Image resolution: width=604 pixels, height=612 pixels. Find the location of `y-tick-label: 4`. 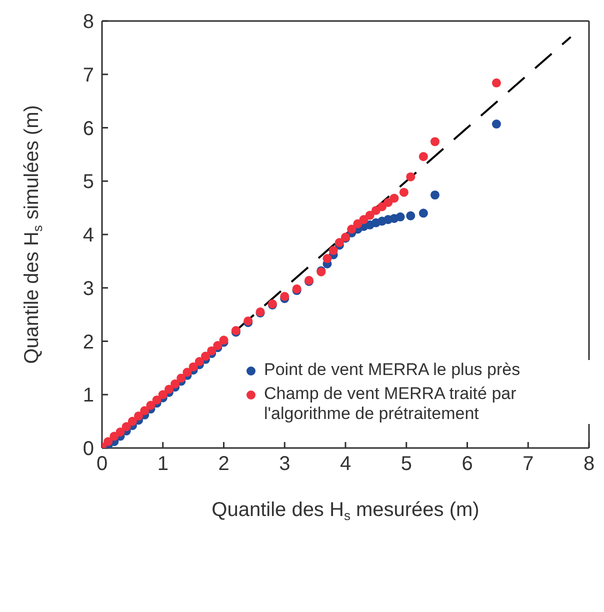

y-tick-label: 4 is located at coordinates (88, 235).